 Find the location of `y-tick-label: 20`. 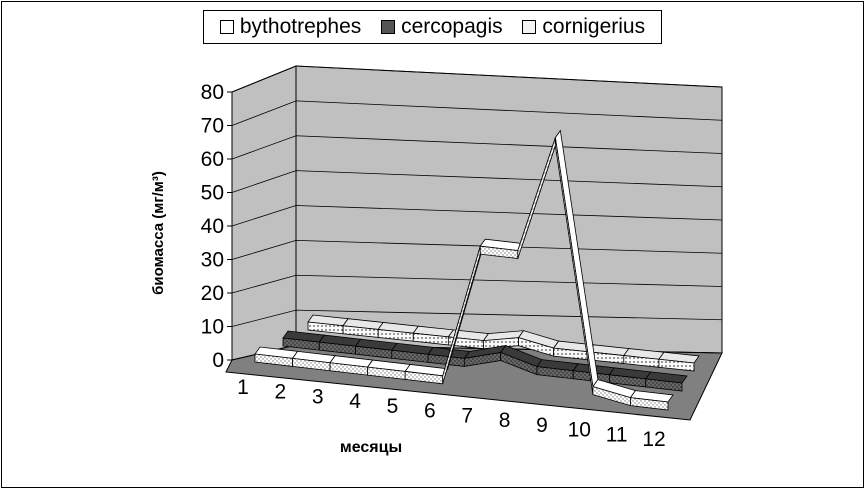

y-tick-label: 20 is located at coordinates (212, 293).